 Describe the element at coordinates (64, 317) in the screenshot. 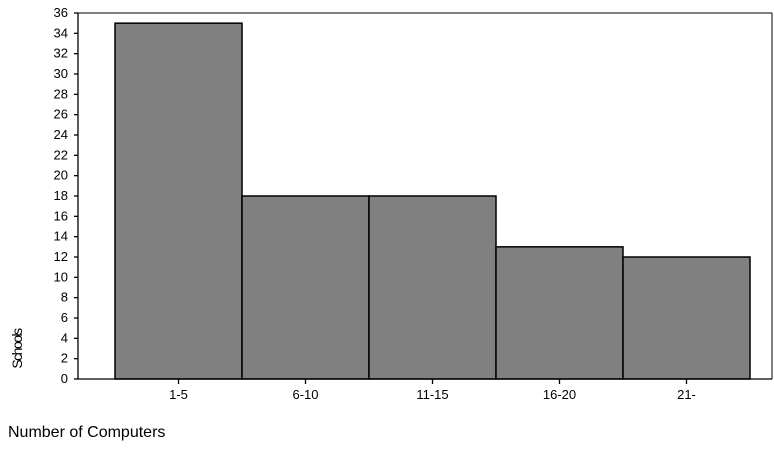

I see `y-tick-label: 6` at that location.